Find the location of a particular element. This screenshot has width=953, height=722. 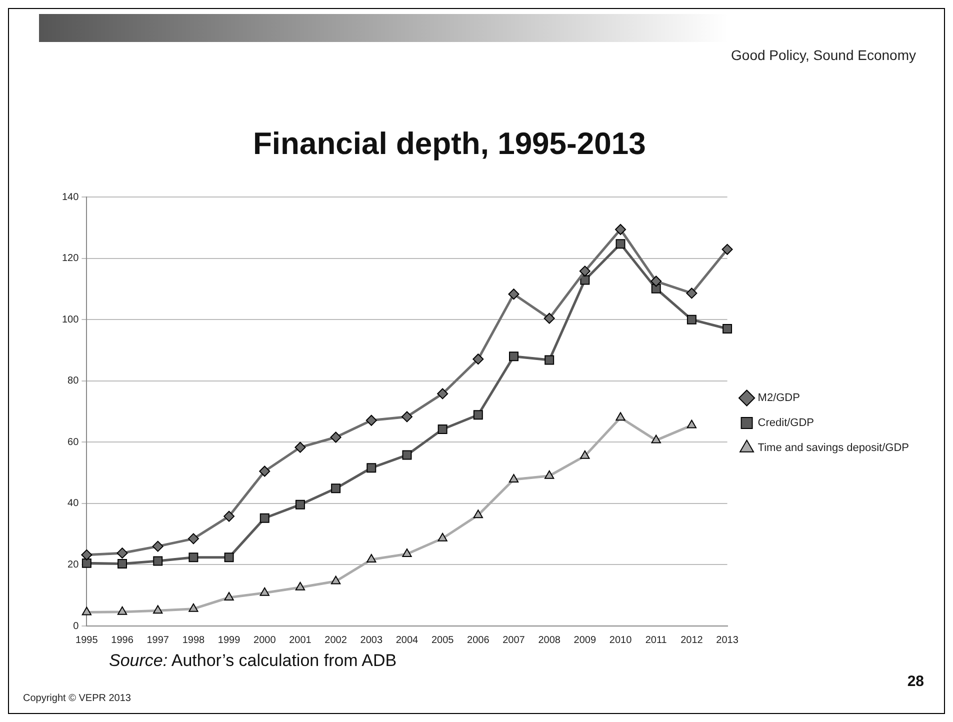

x-tick-label: 2002 is located at coordinates (336, 640).